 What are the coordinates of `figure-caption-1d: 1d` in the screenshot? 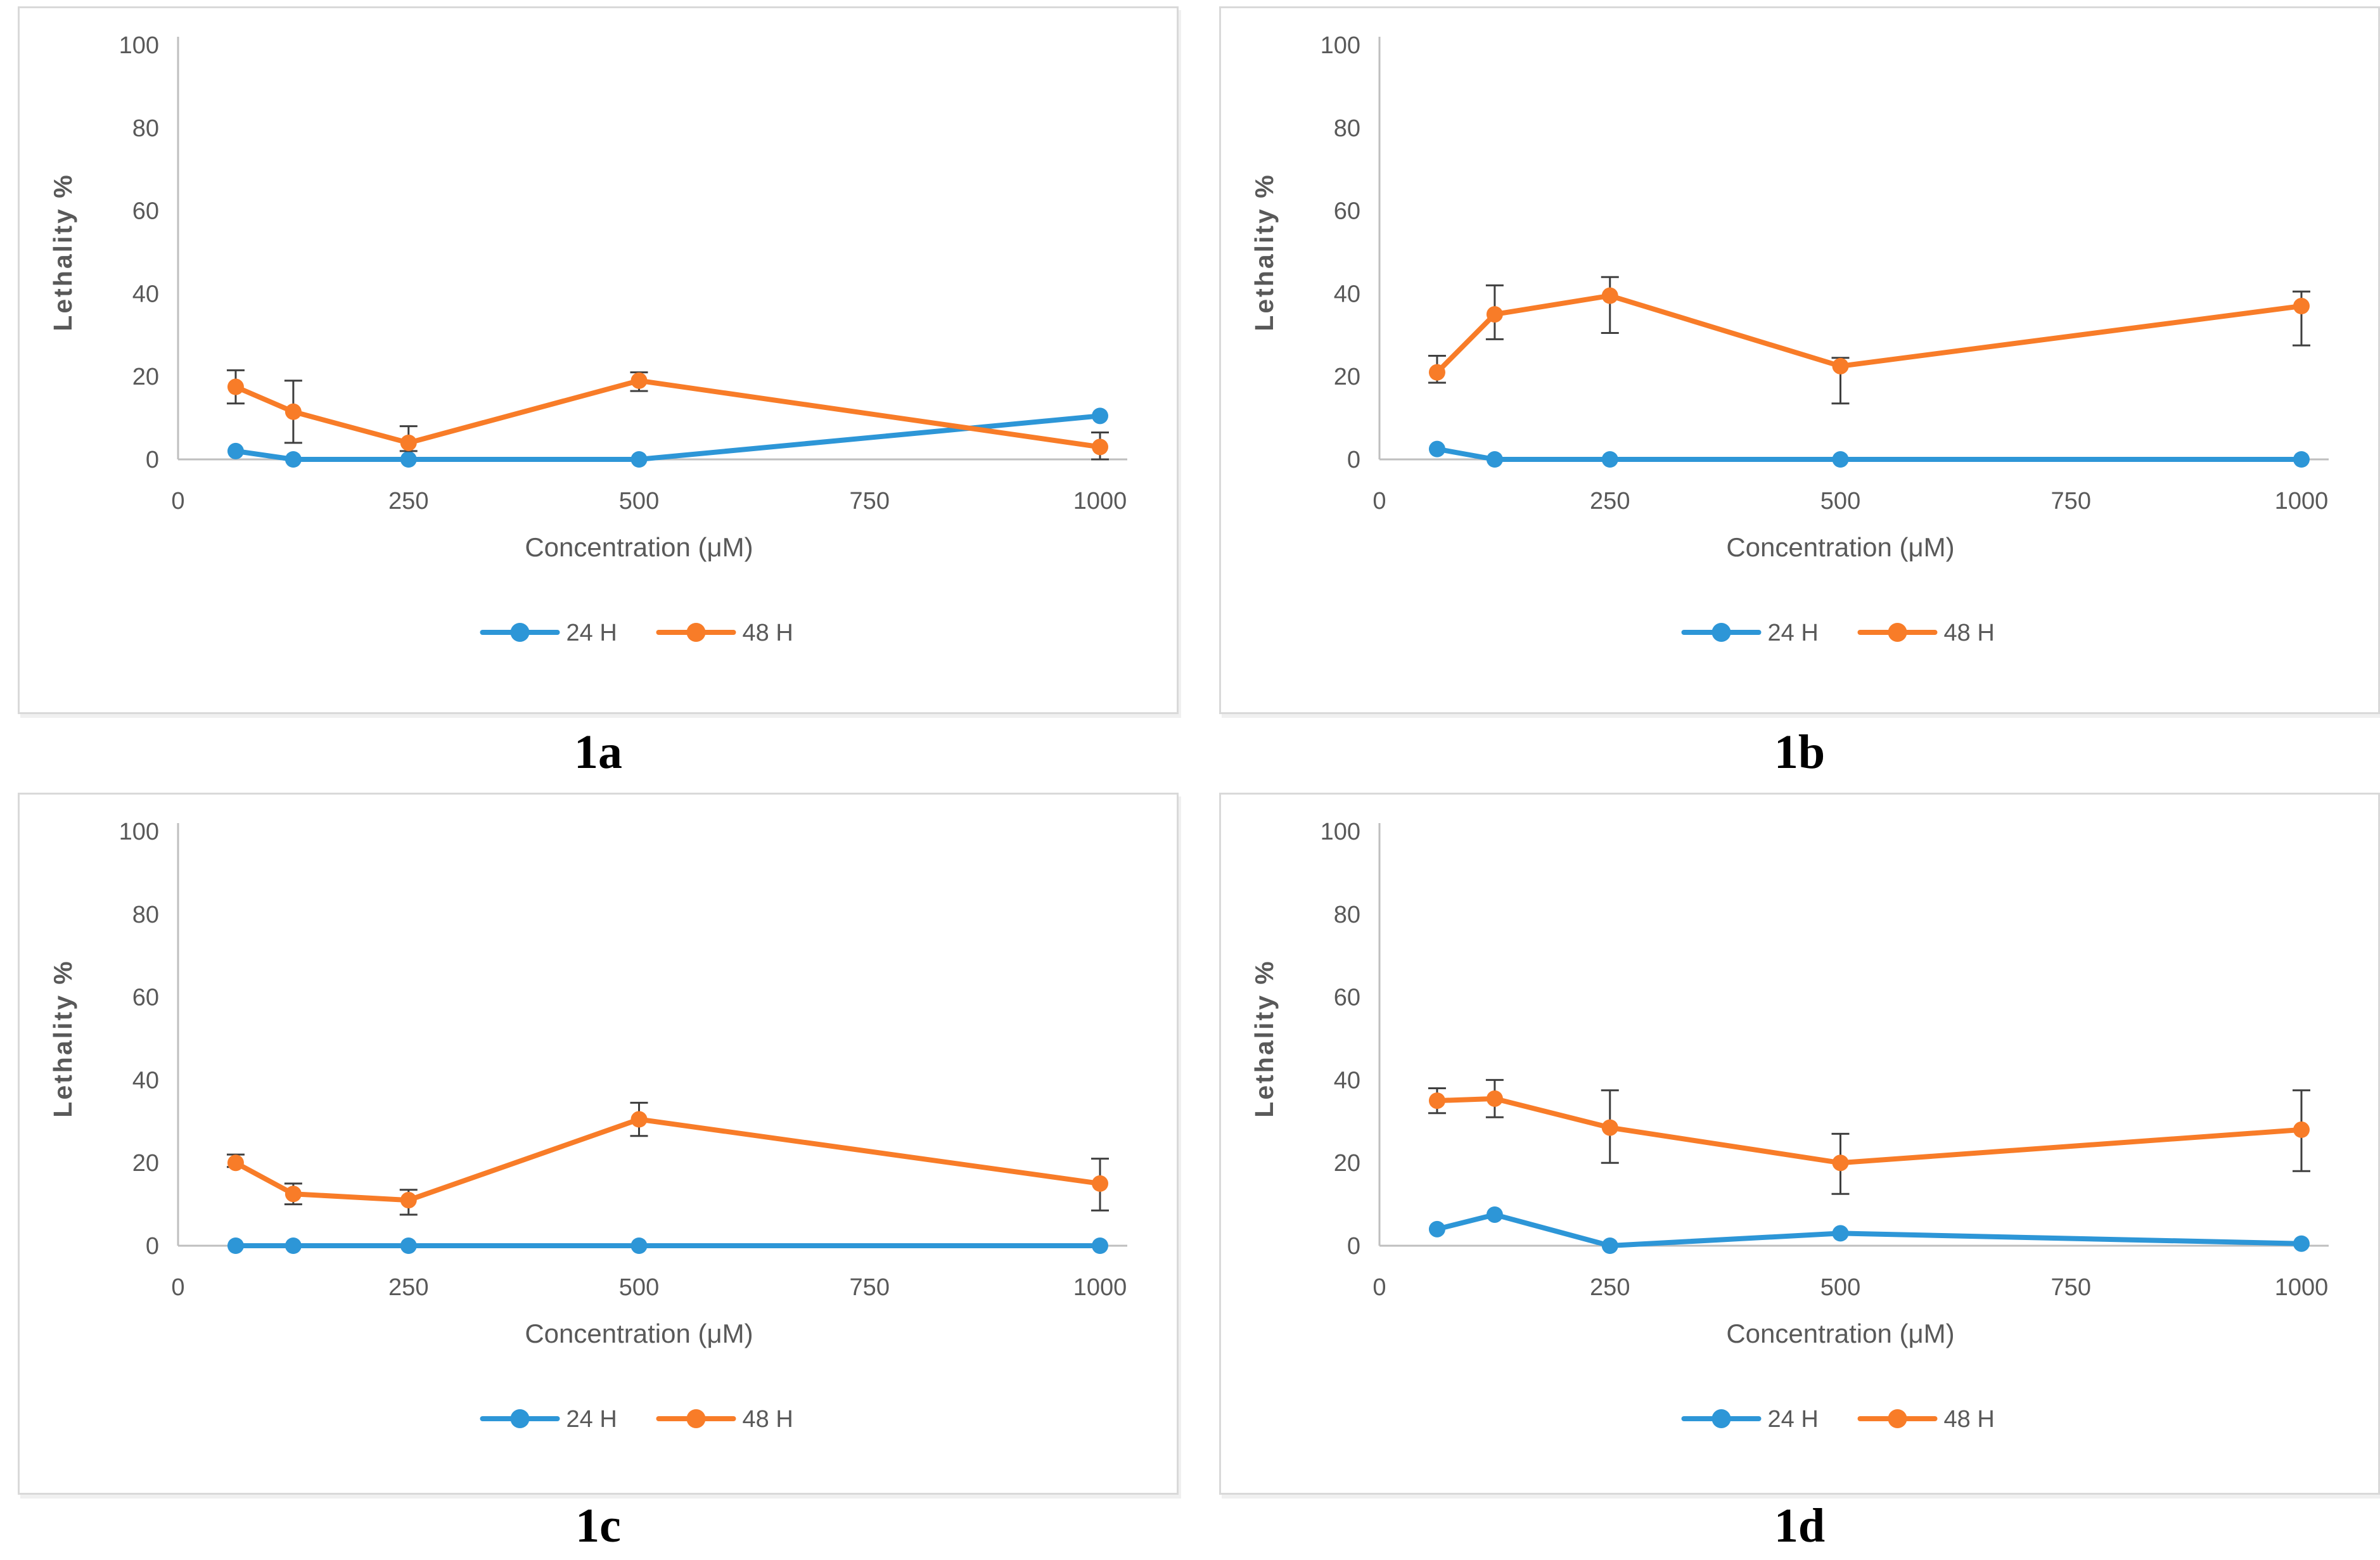 It's located at (1800, 1525).